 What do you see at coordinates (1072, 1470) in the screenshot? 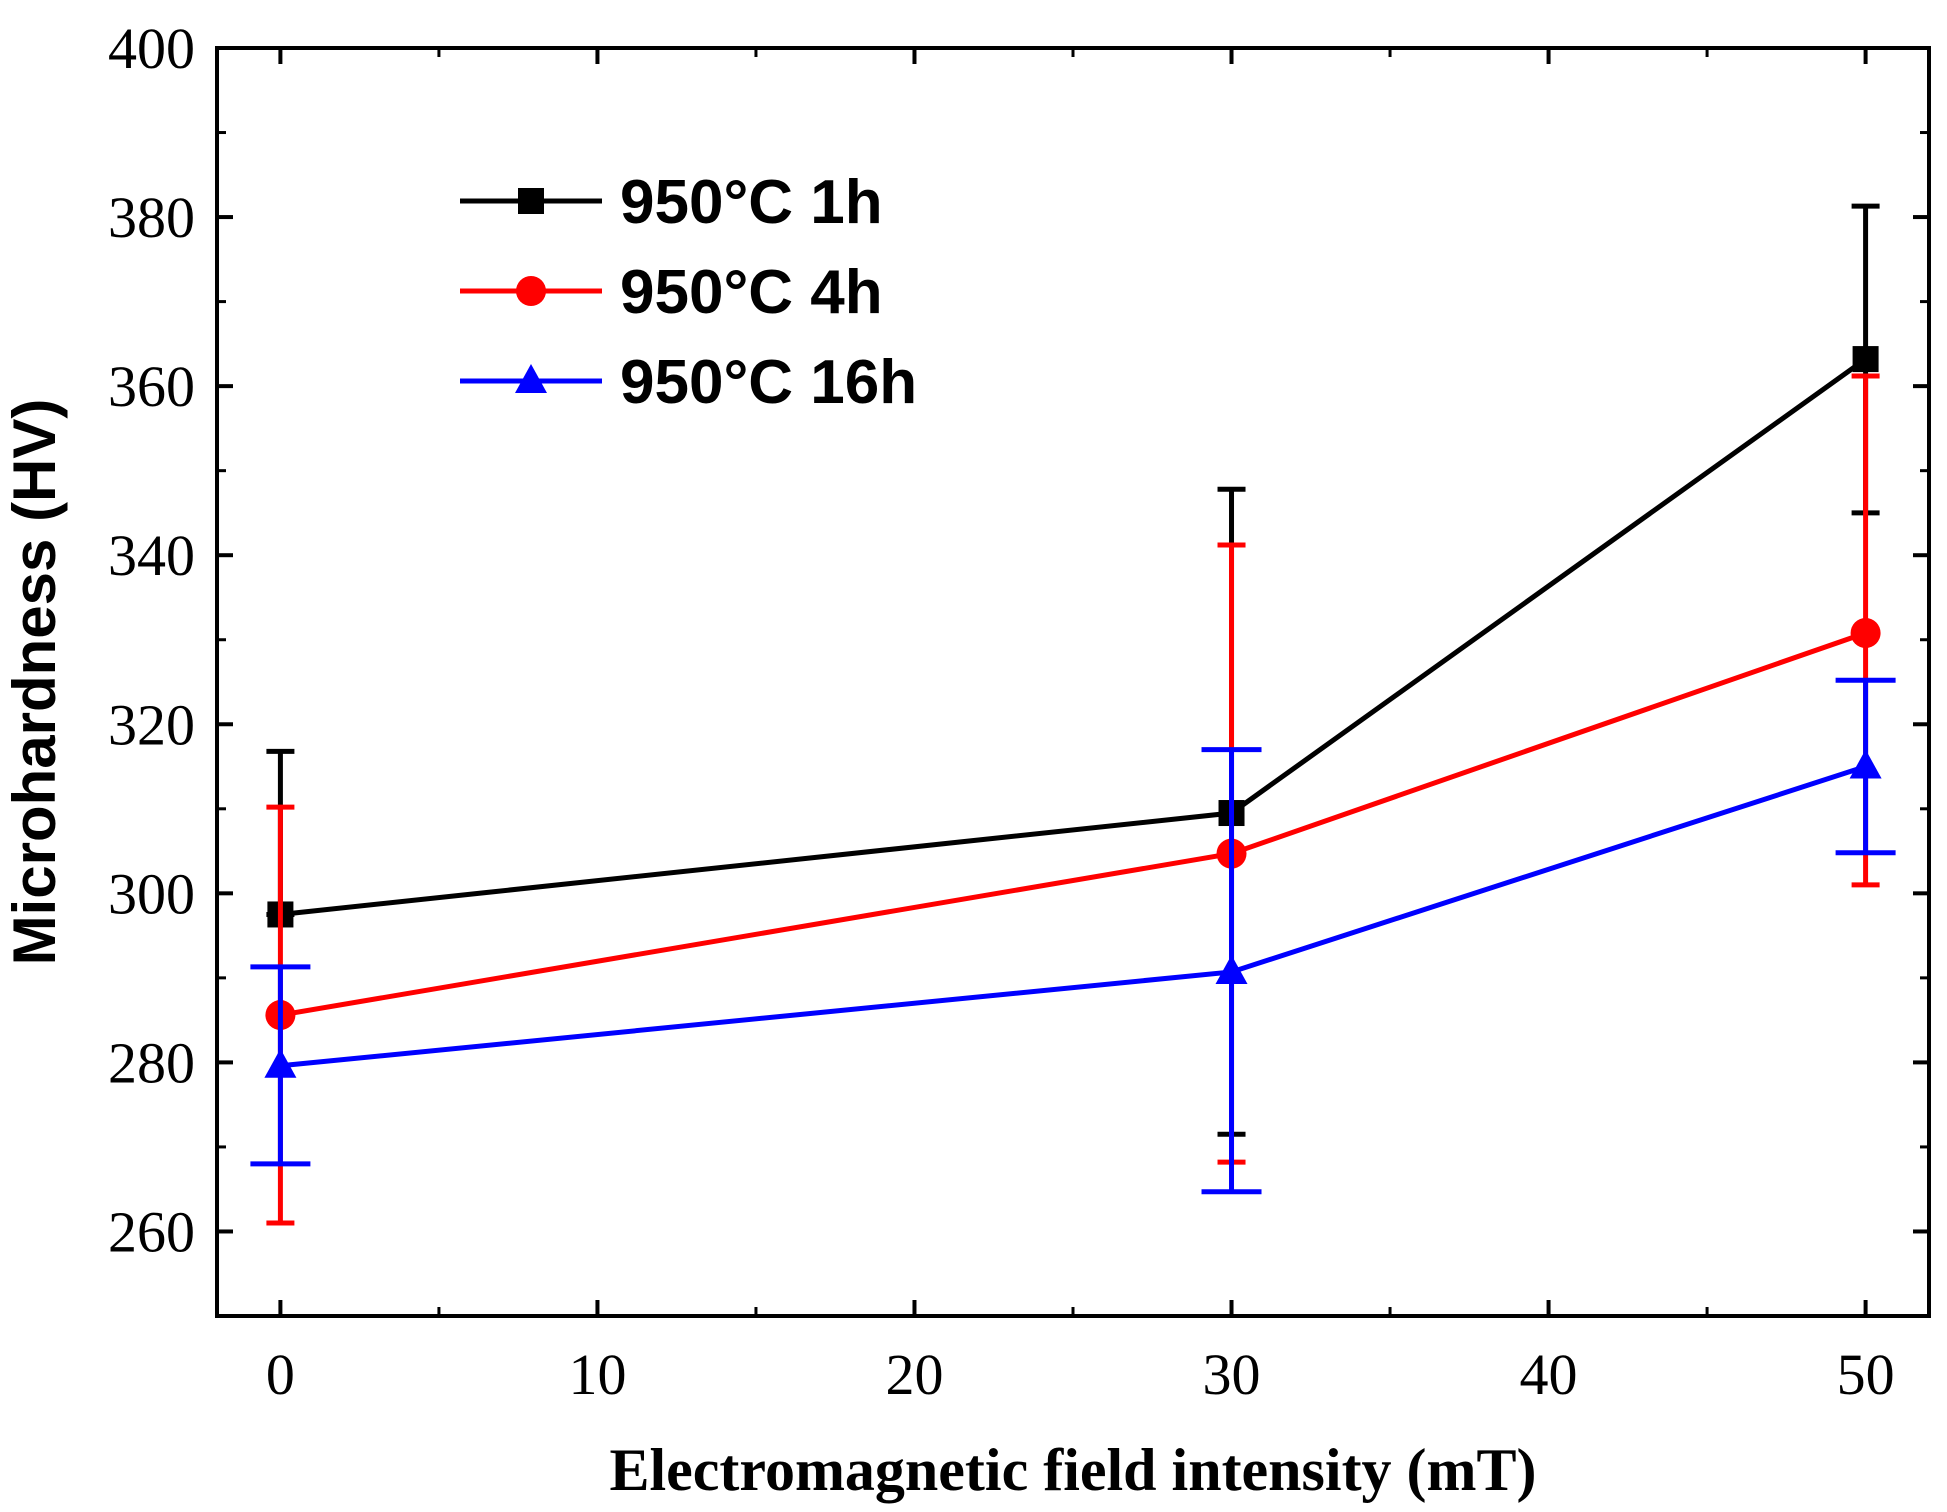
I see `x-axis-title: Electromagnetic field intensity (mT)` at bounding box center [1072, 1470].